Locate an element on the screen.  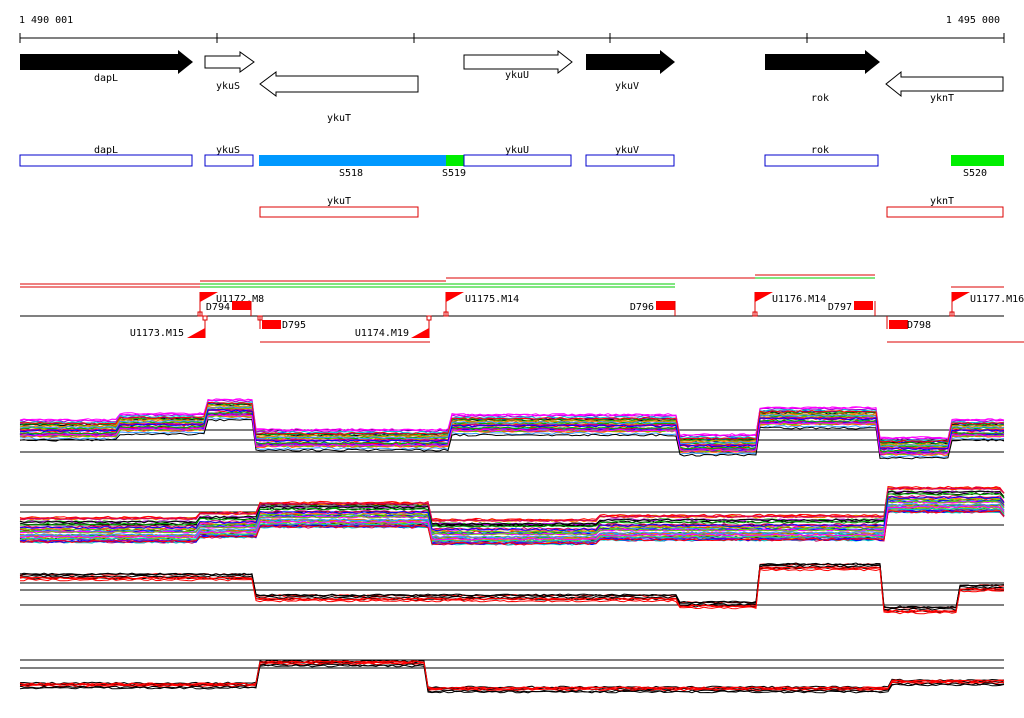
gene-rok: rok is located at coordinates (822, 77).